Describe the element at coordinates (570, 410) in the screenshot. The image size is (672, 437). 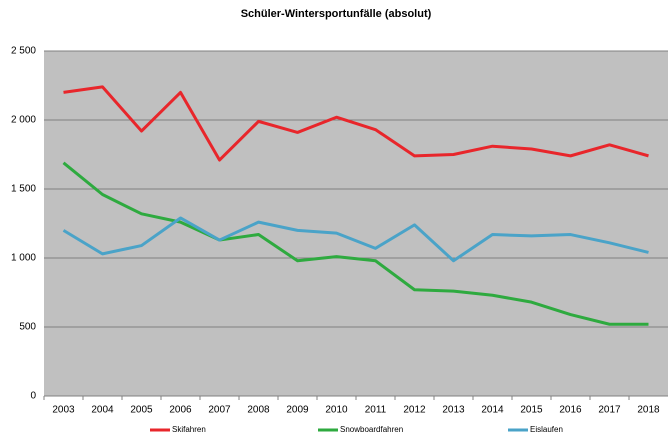
I see `x-tick-label: 2016` at that location.